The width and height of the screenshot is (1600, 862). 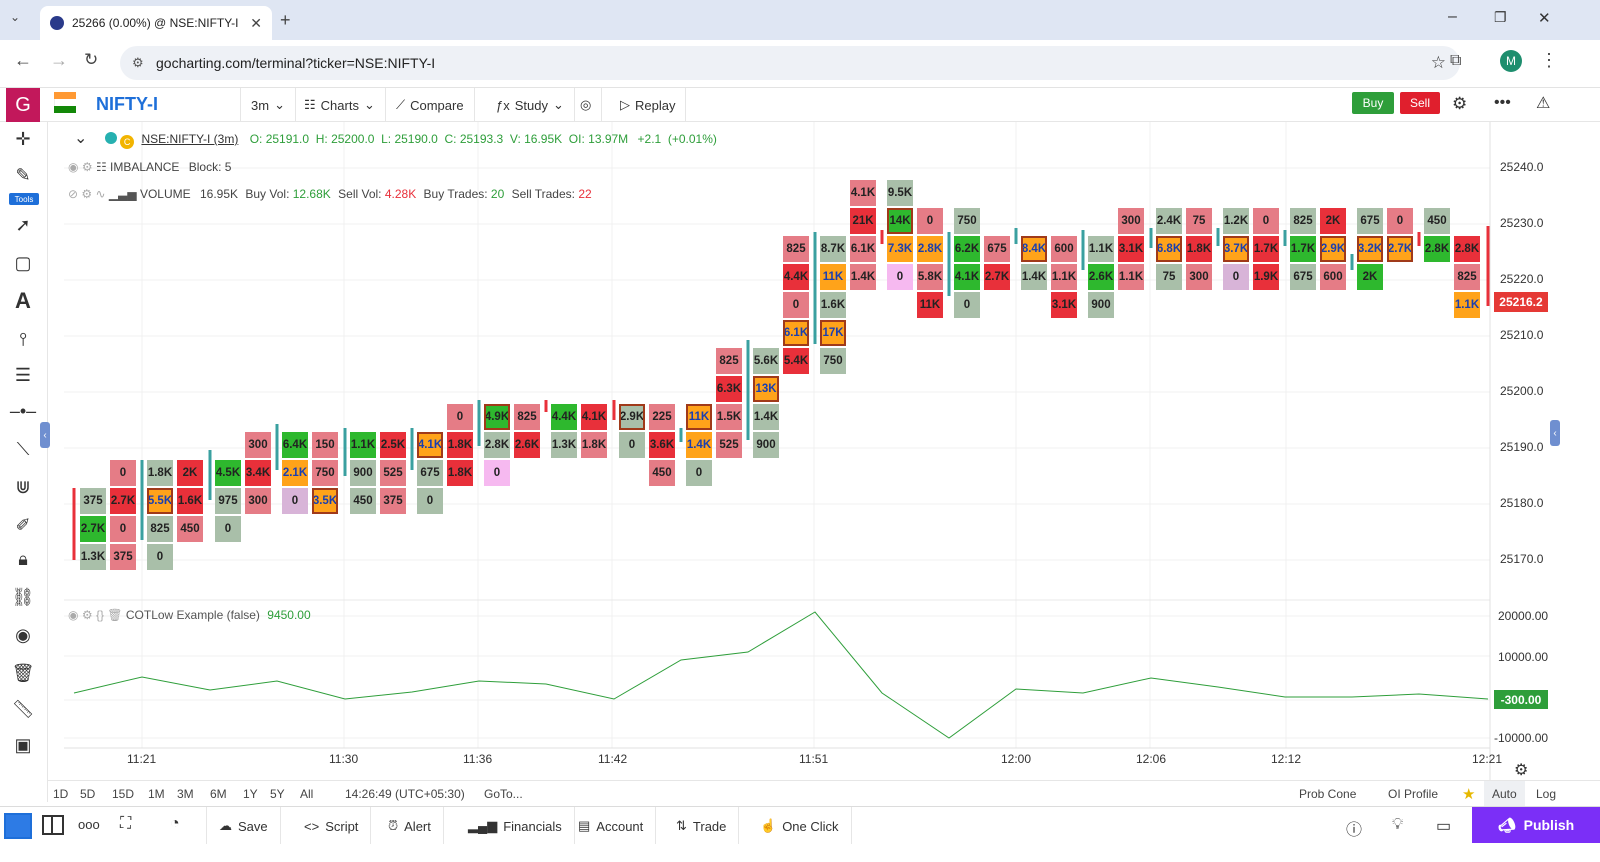 I want to click on trade-button: ⇅ Trade, so click(x=702, y=826).